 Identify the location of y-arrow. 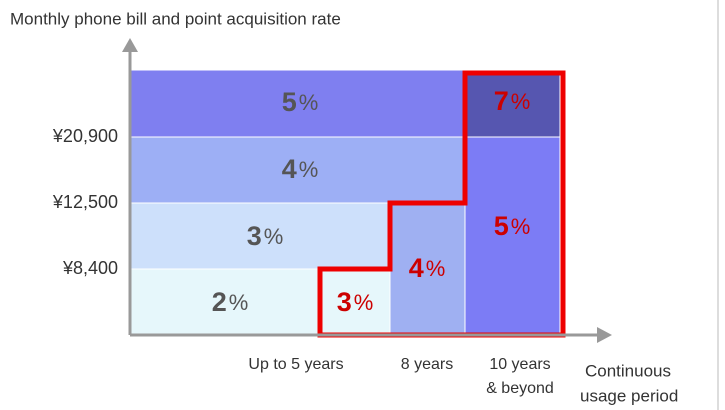
(130, 45).